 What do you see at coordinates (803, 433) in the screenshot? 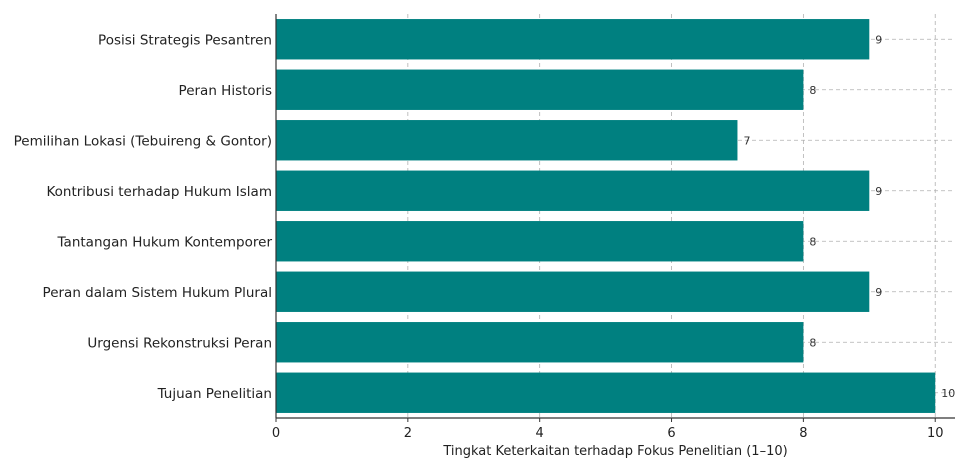
I see `x-tick-label: 8` at bounding box center [803, 433].